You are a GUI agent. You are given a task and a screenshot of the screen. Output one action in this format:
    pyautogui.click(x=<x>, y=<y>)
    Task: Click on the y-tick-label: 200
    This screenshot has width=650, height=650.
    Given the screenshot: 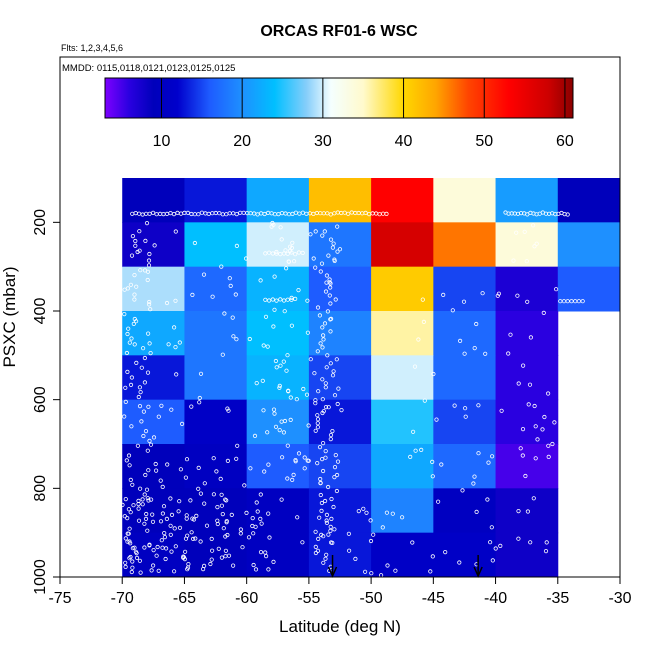 What is the action you would take?
    pyautogui.click(x=40, y=222)
    